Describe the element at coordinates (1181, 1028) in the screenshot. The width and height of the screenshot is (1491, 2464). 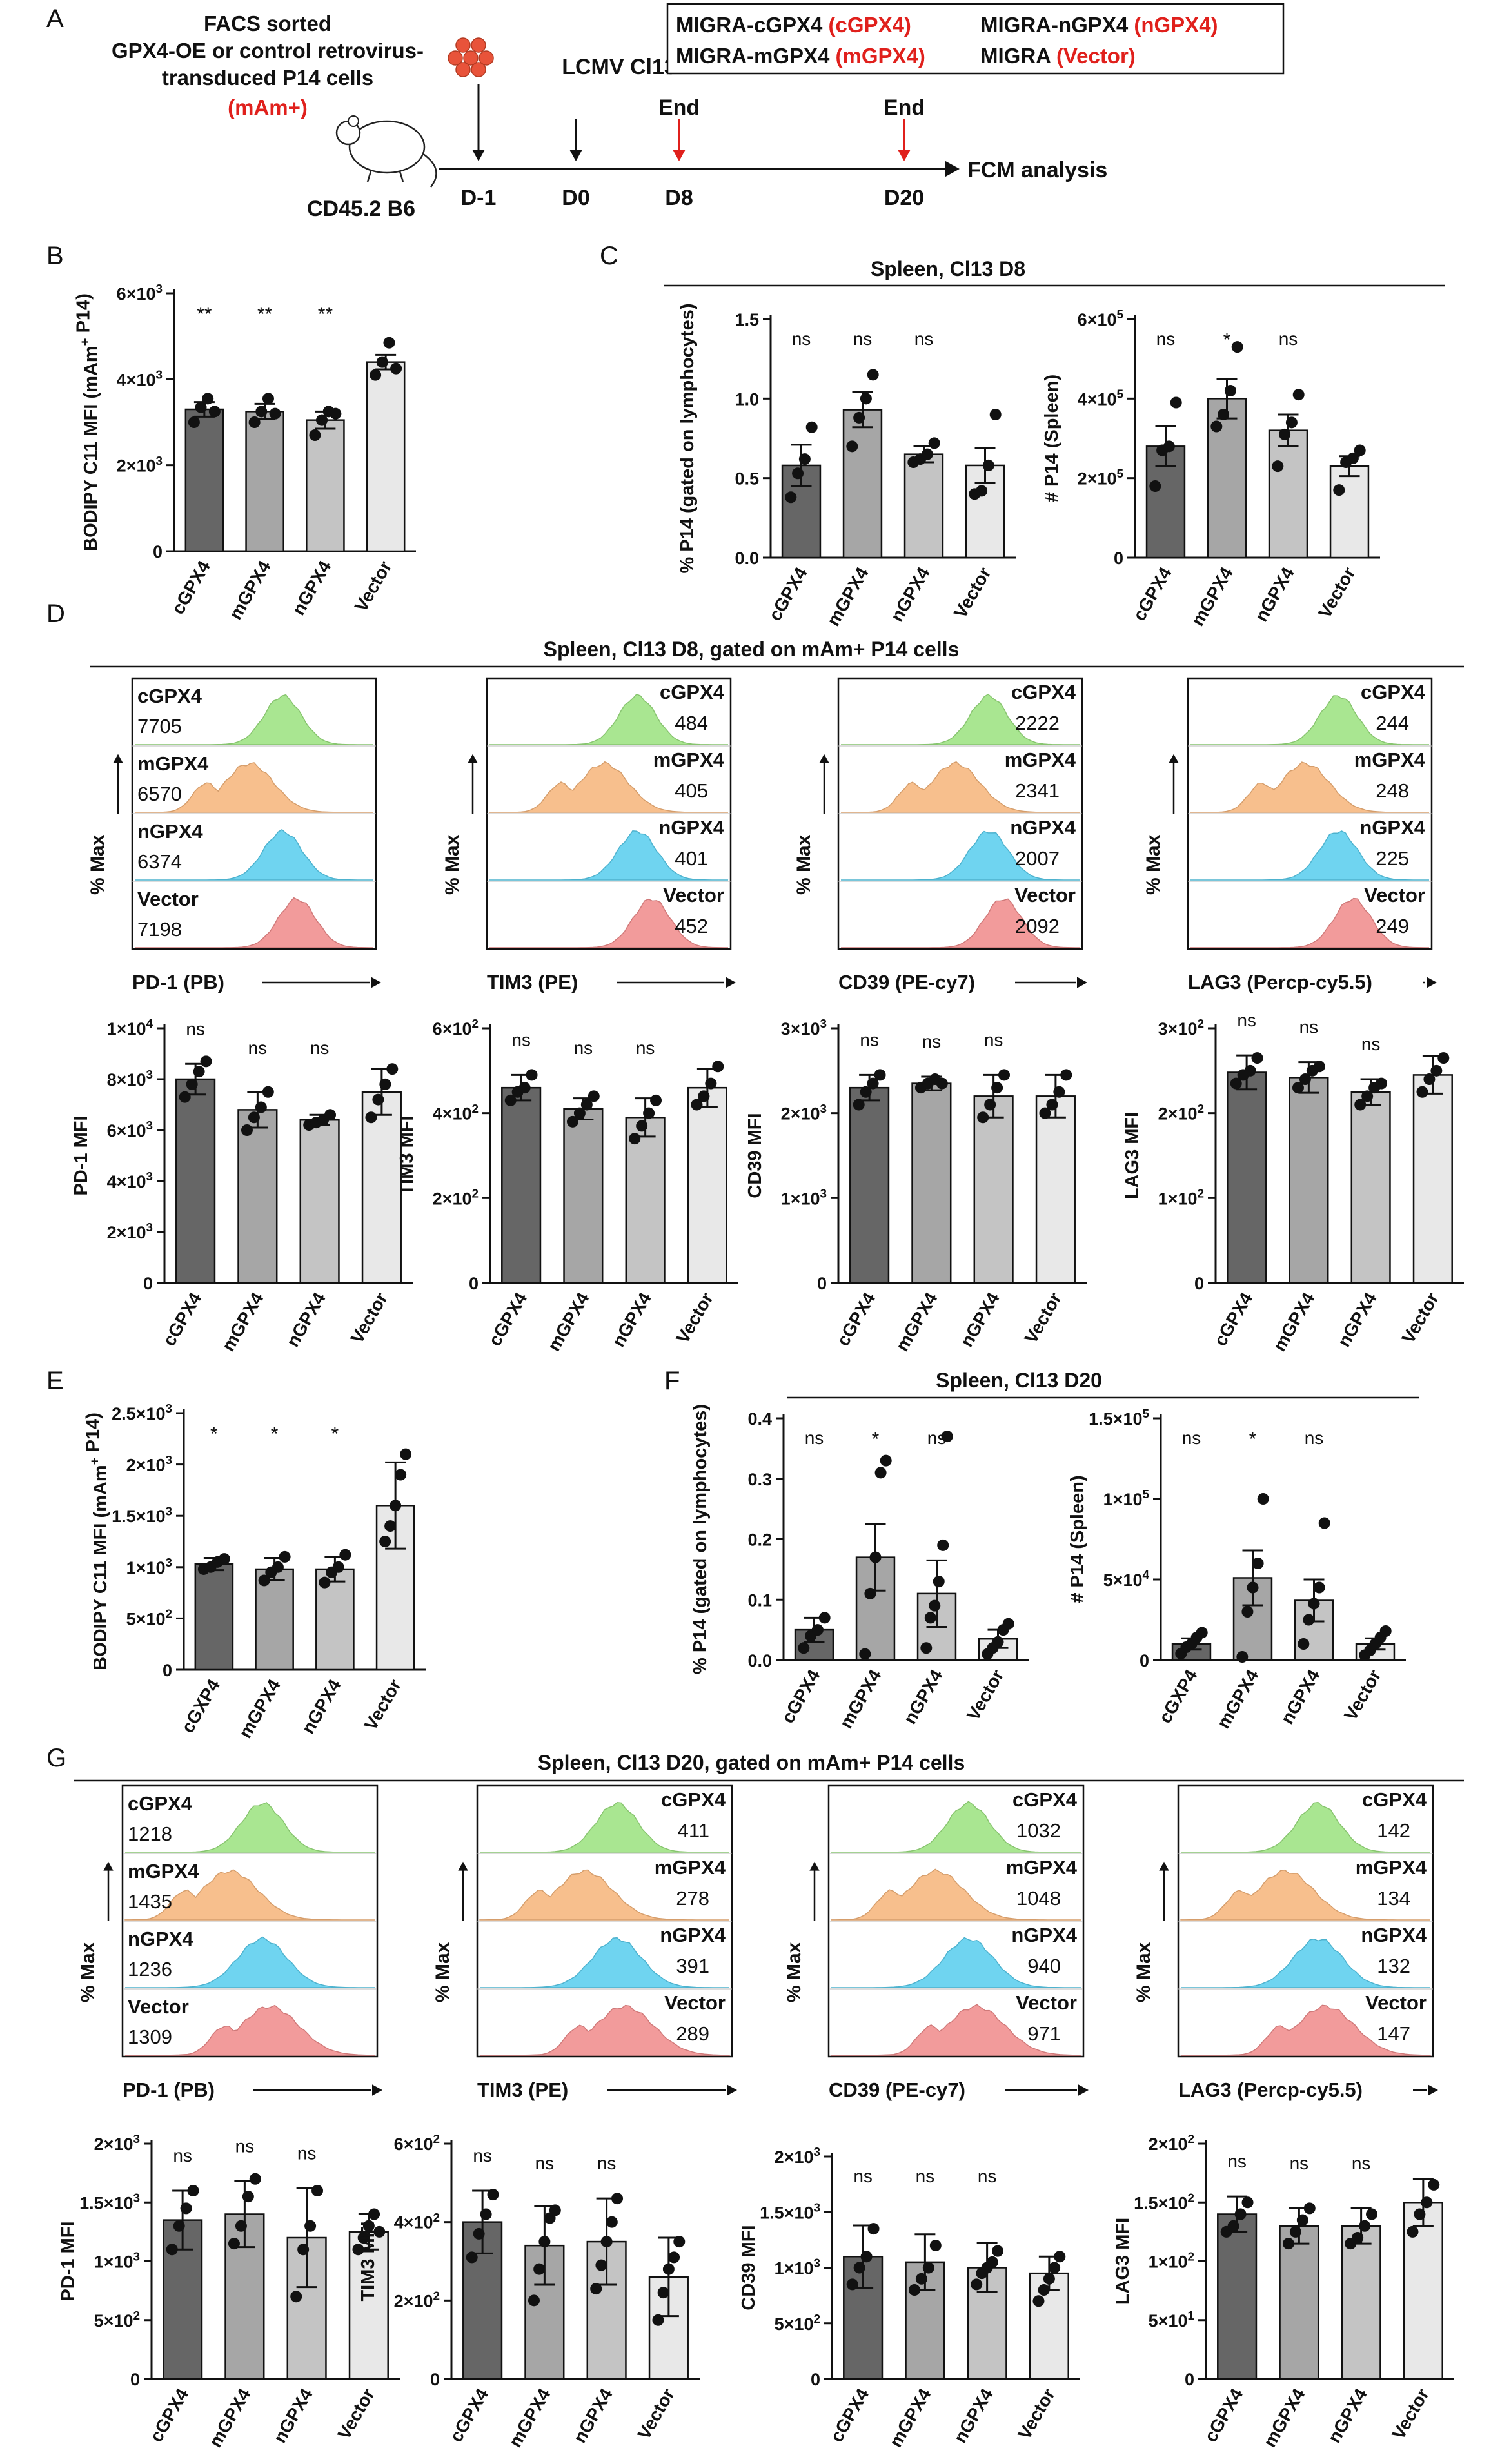
I see `y-tick-label: 3×10²` at that location.